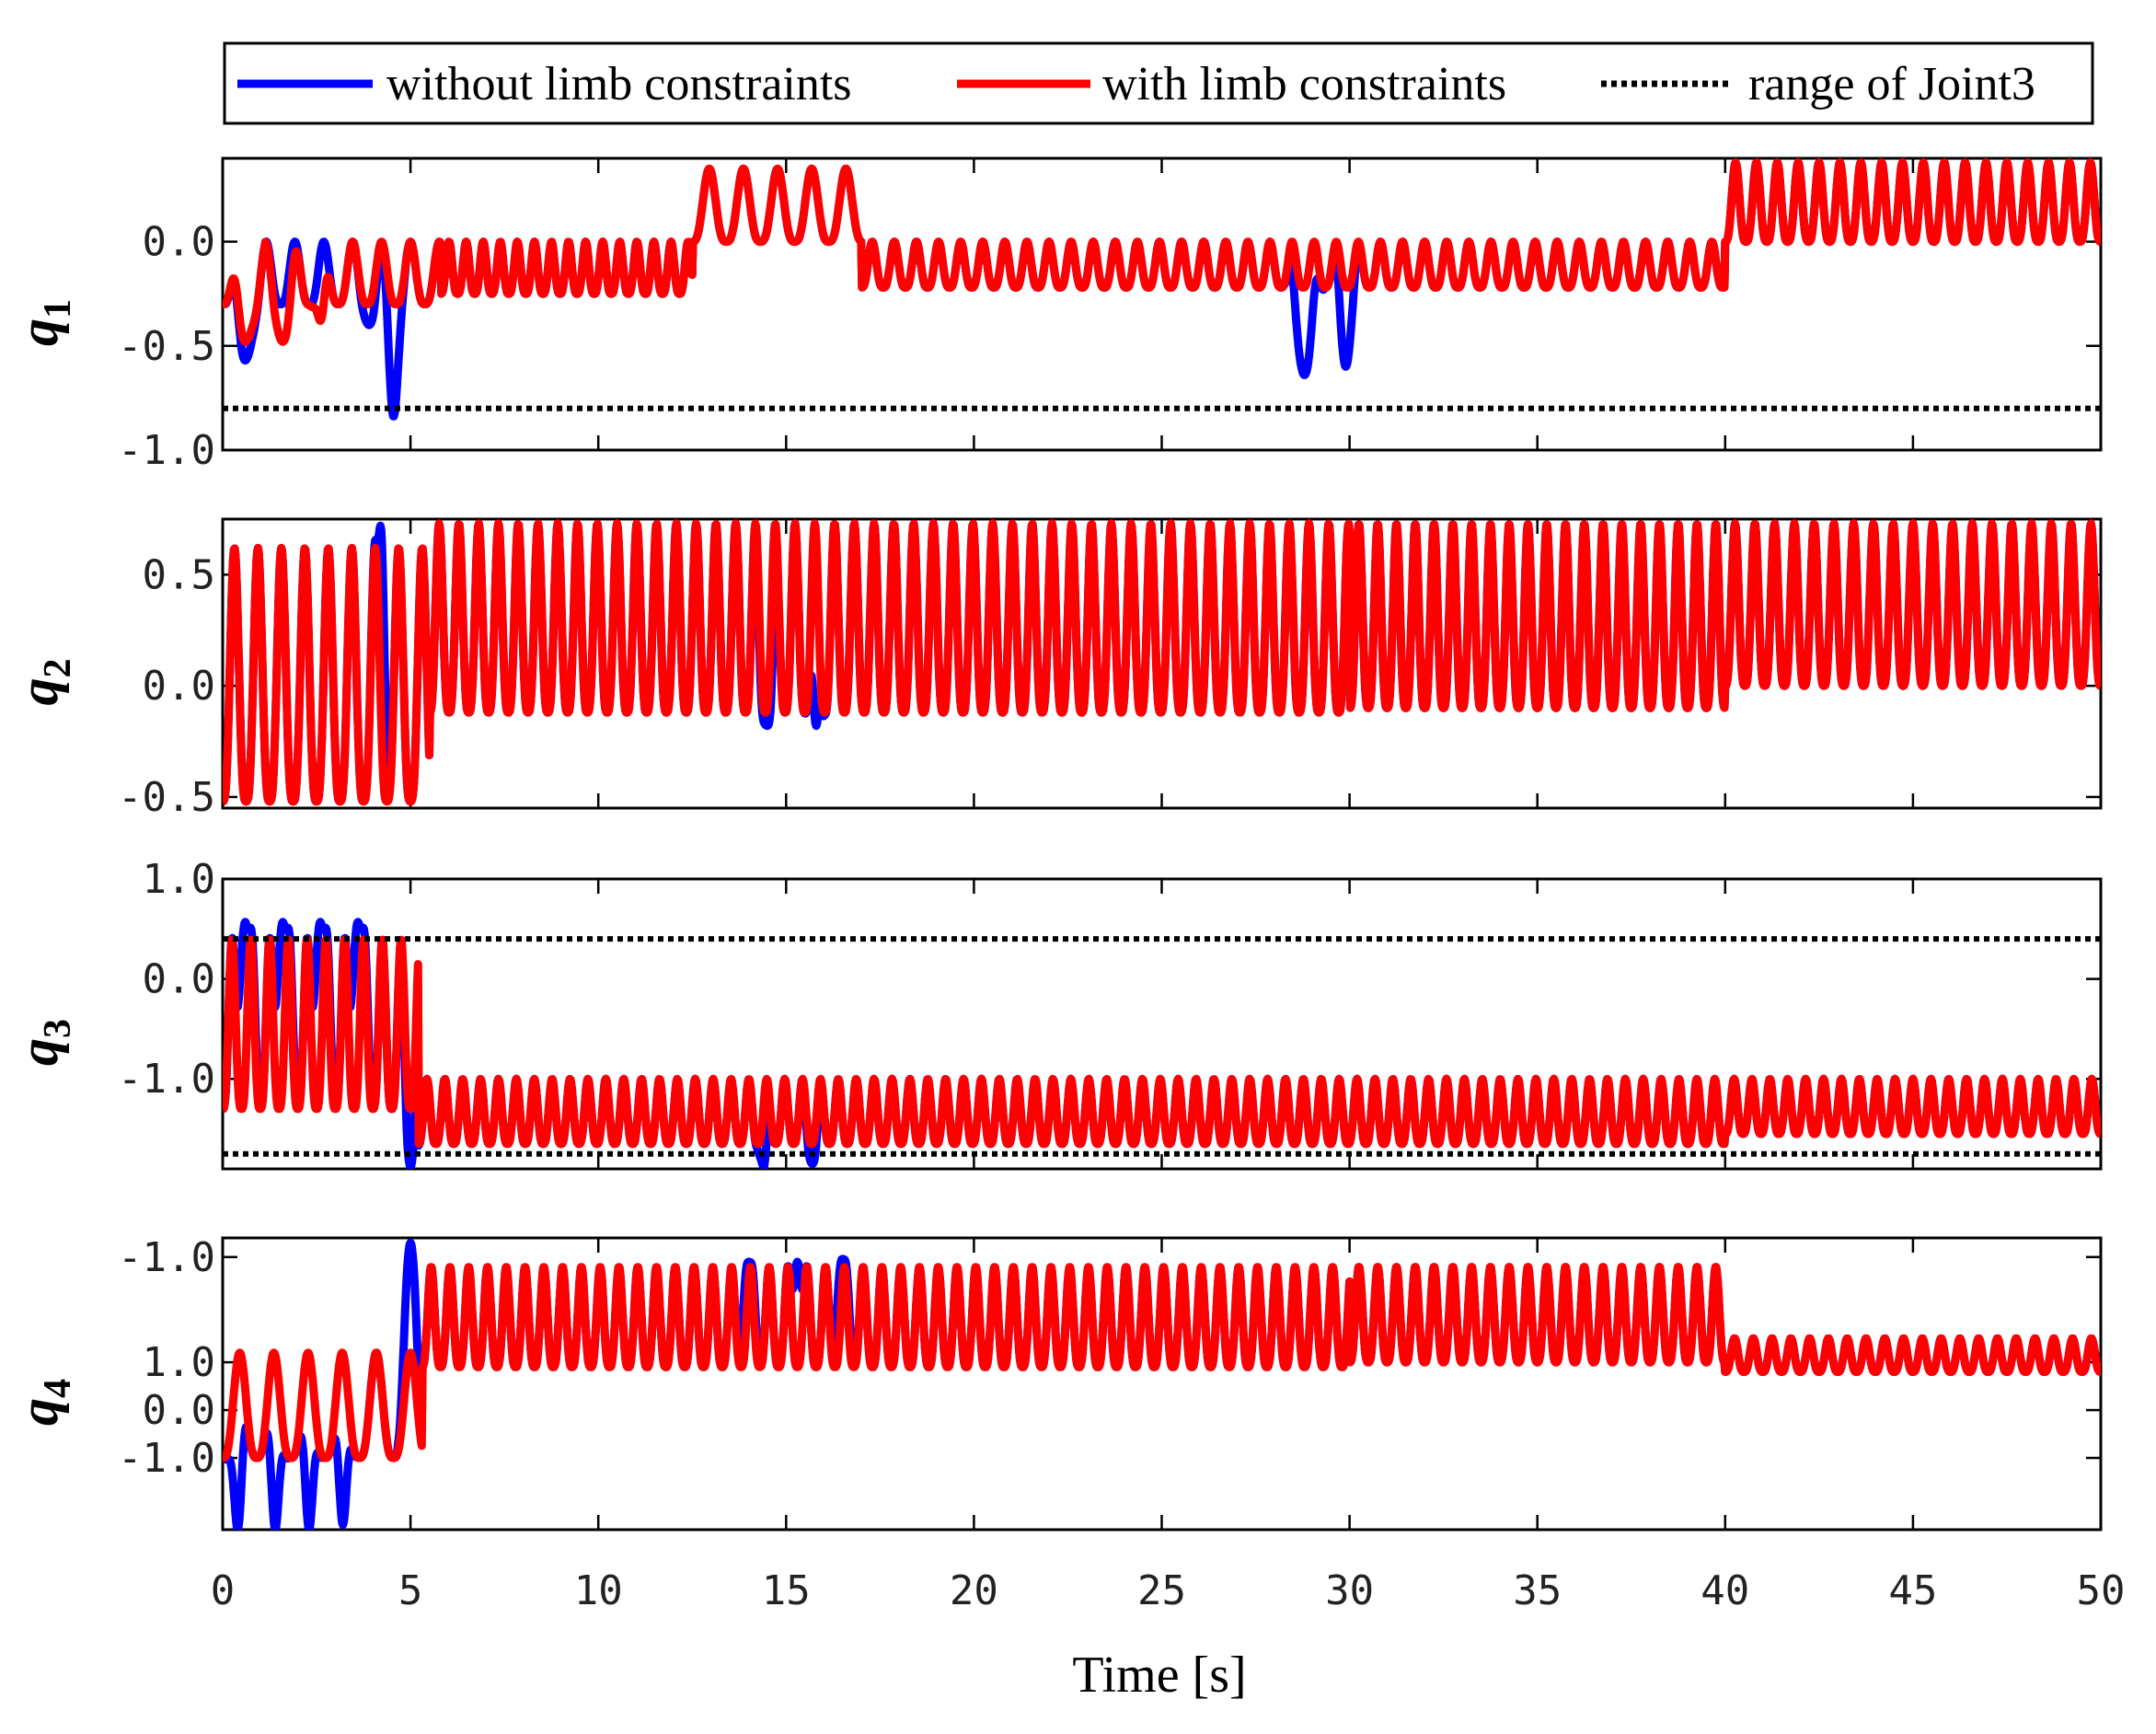  What do you see at coordinates (1725, 1590) in the screenshot?
I see `xtick-label-8: 40` at bounding box center [1725, 1590].